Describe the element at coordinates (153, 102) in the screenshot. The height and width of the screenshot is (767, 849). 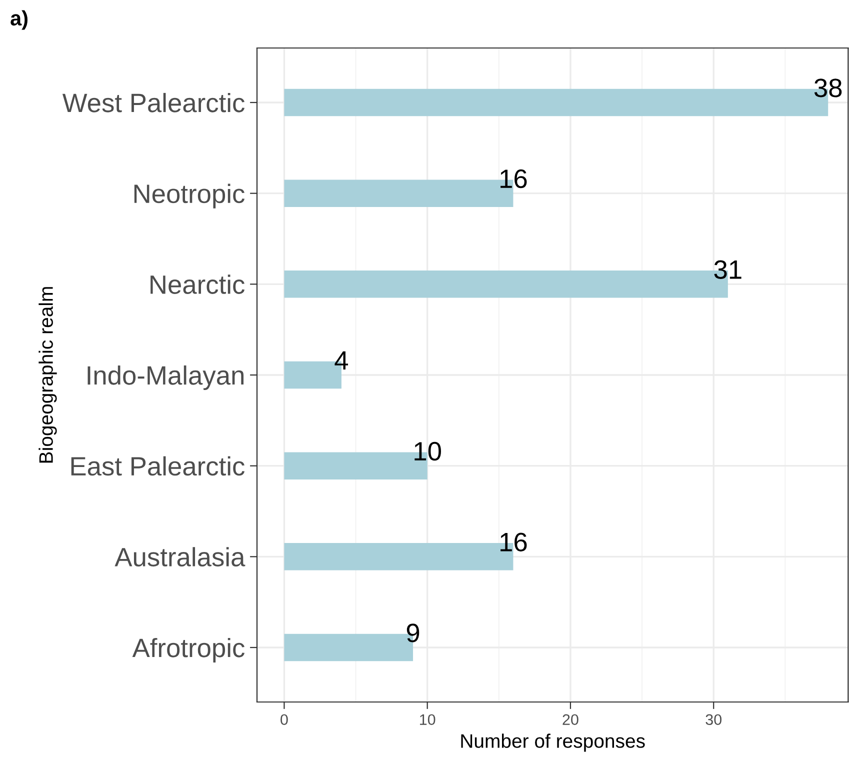
I see `y-tick-label: West Palearctic` at that location.